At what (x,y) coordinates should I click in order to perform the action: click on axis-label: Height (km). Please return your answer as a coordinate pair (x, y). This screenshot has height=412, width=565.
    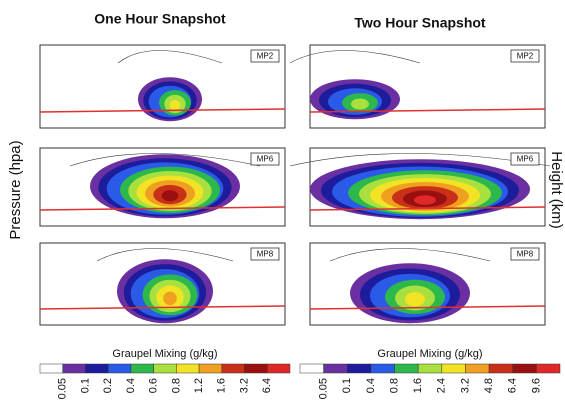
    Looking at the image, I should click on (556, 190).